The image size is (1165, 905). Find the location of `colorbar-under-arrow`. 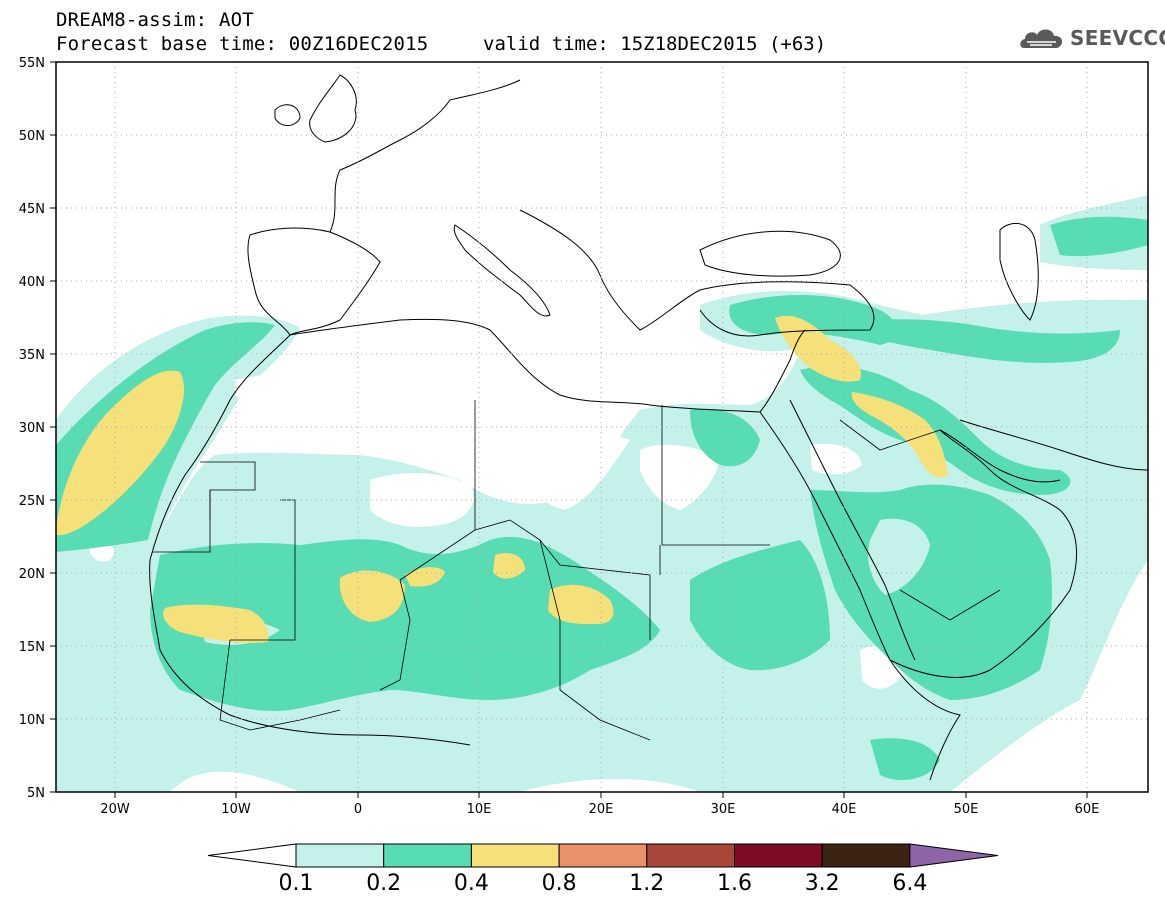

colorbar-under-arrow is located at coordinates (252, 855).